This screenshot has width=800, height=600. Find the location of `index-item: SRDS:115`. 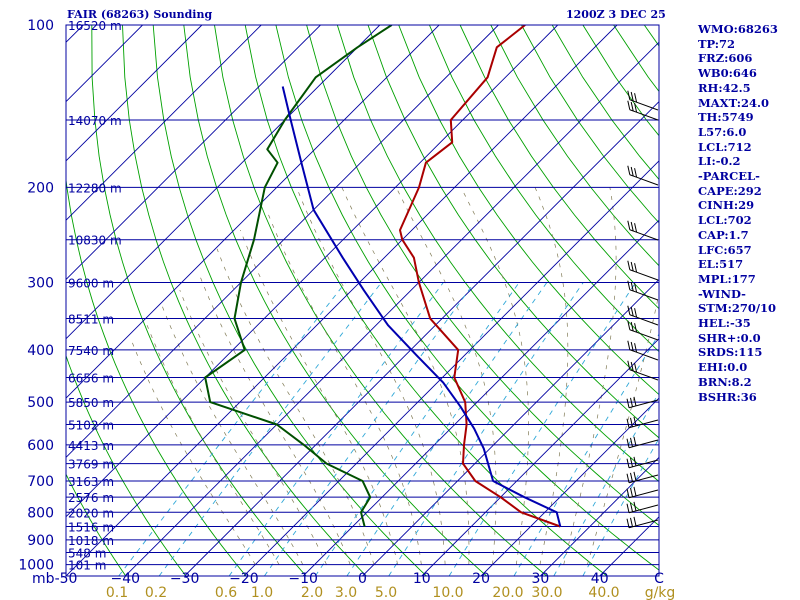

index-item: SRDS:115 is located at coordinates (730, 352).